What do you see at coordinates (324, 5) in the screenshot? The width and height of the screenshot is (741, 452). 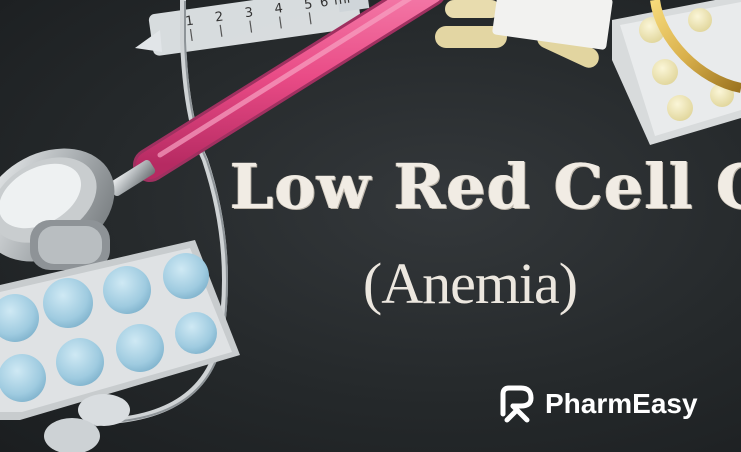 I see `syringe-mark-6: 6` at bounding box center [324, 5].